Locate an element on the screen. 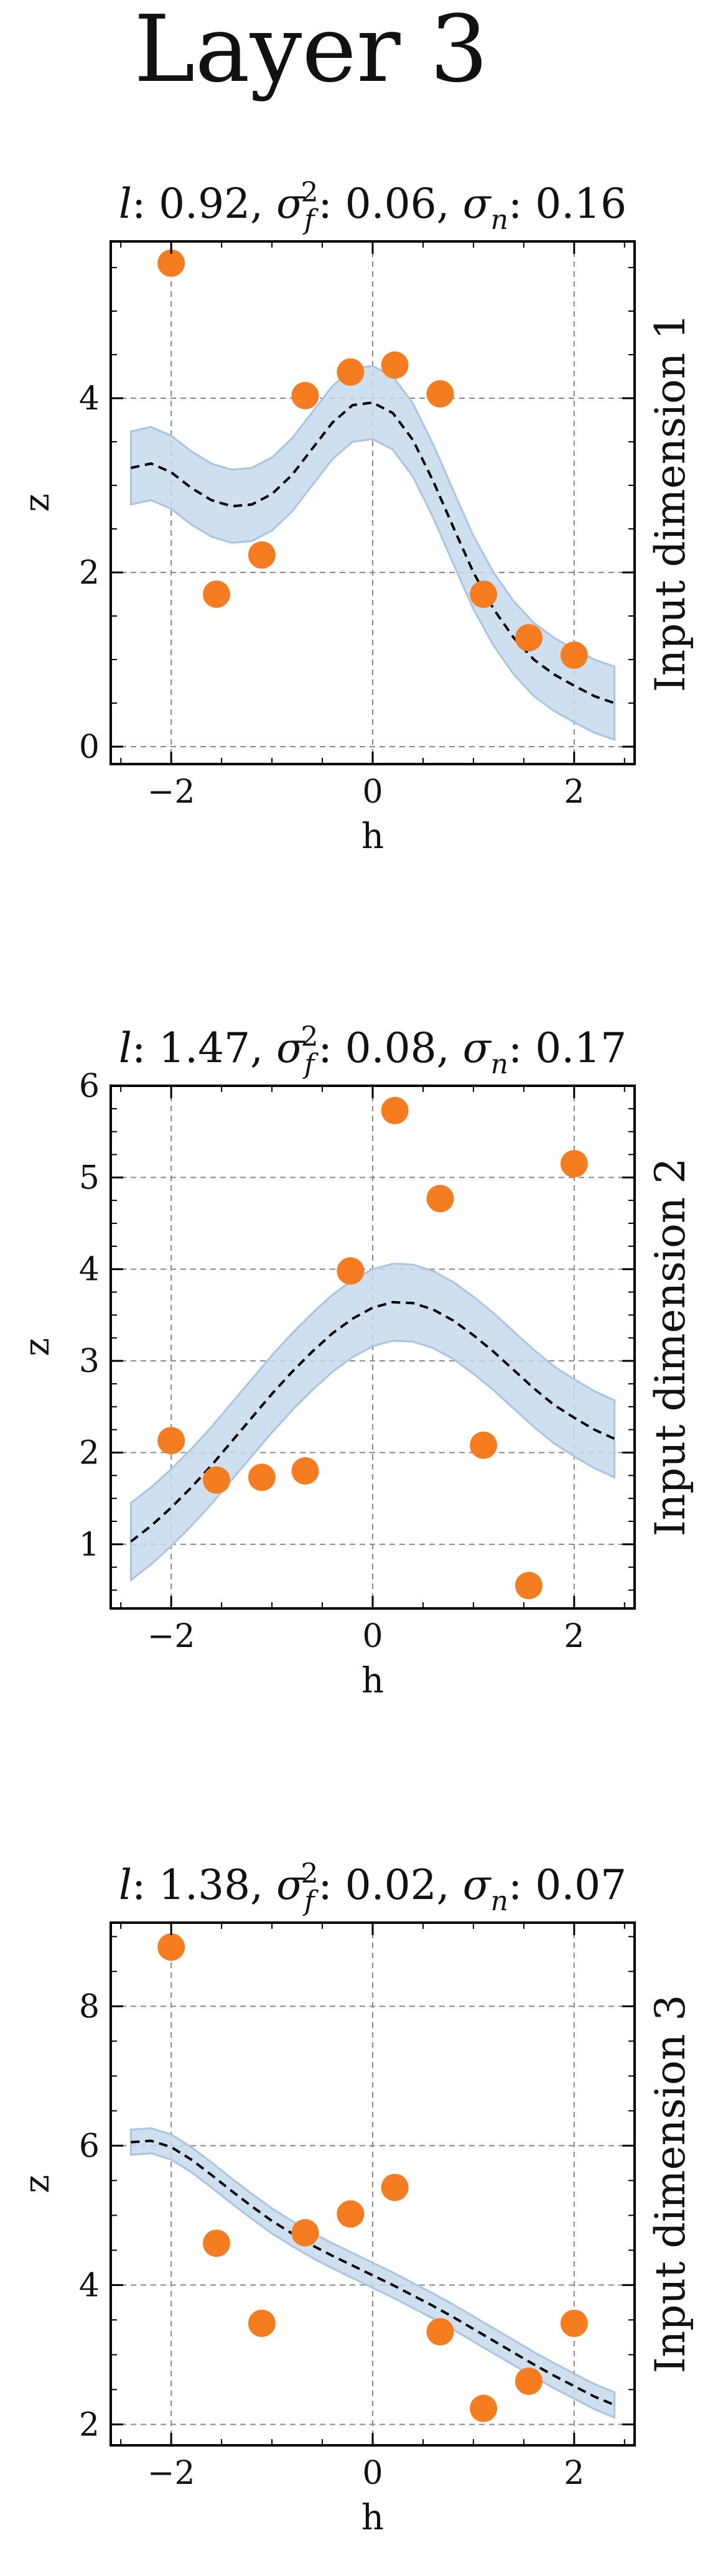 The image size is (713, 2576). subplot-title: l: 0.92, σf2: 0.06, σn: 0.16 is located at coordinates (373, 206).